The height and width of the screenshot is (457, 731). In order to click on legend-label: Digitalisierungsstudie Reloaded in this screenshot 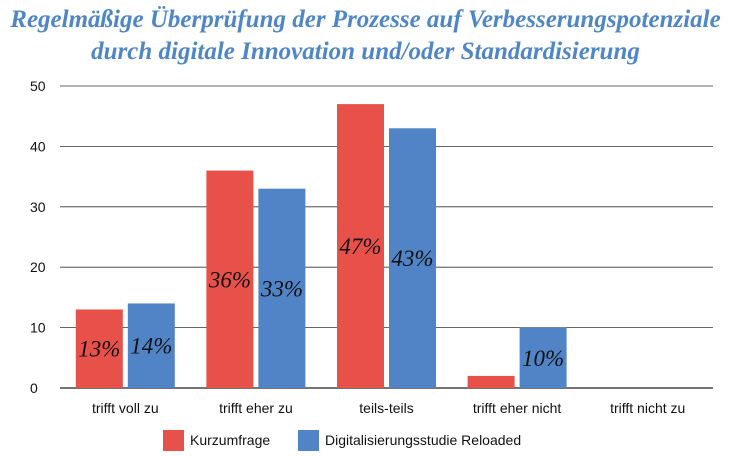, I will do `click(423, 440)`.